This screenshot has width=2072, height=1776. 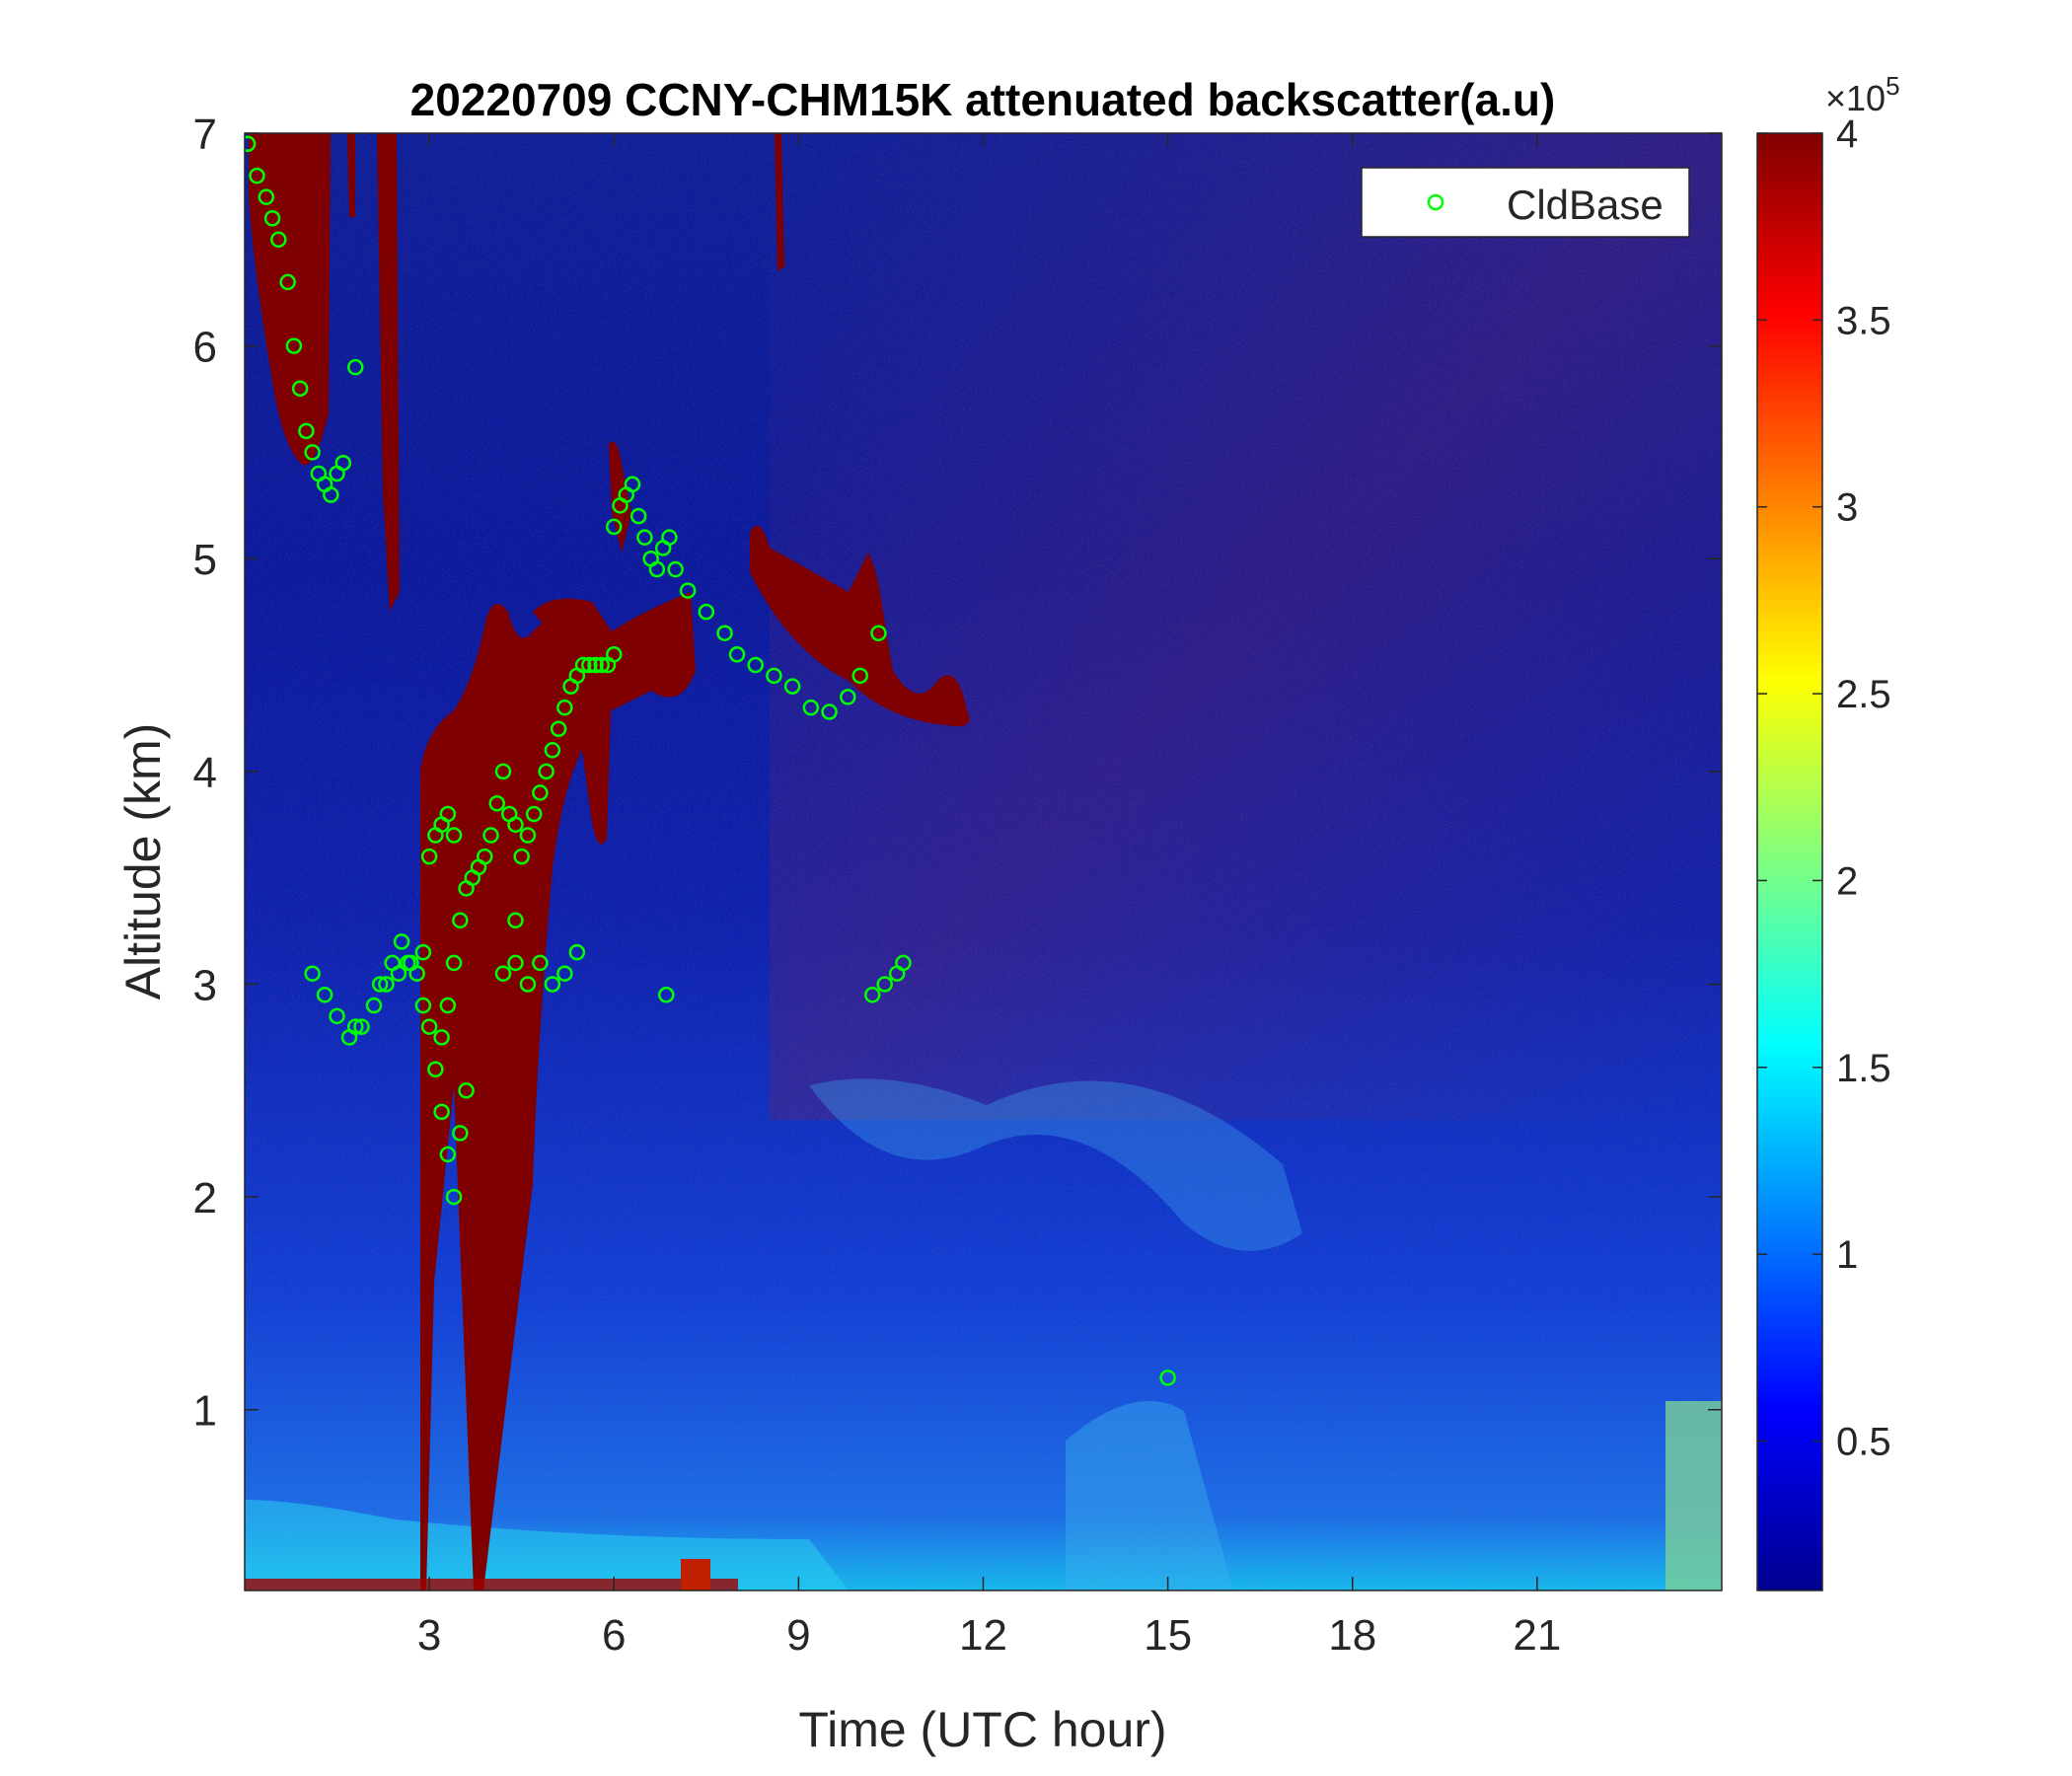 I want to click on y-tick-label: 7, so click(x=205, y=135).